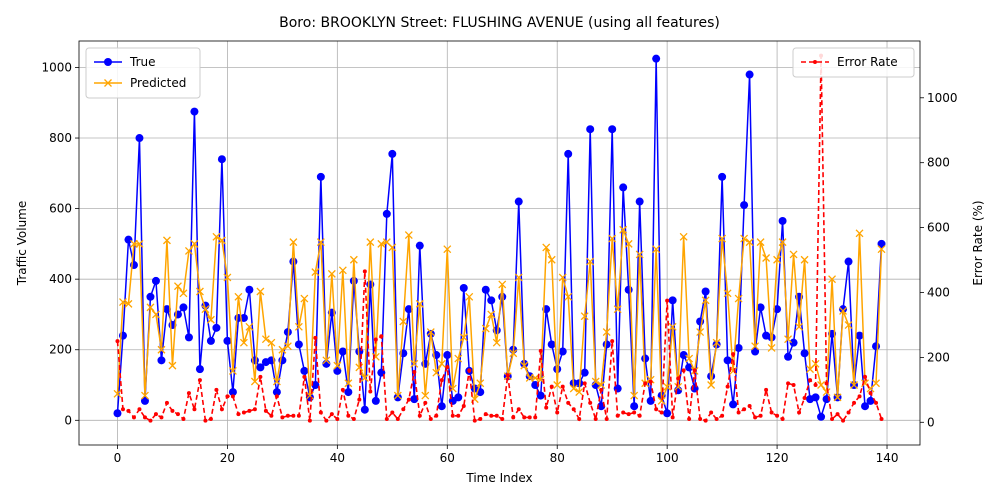 Image resolution: width=1000 pixels, height=500 pixels. Describe the element at coordinates (853, 62) in the screenshot. I see `legend-right: Error Rate` at that location.